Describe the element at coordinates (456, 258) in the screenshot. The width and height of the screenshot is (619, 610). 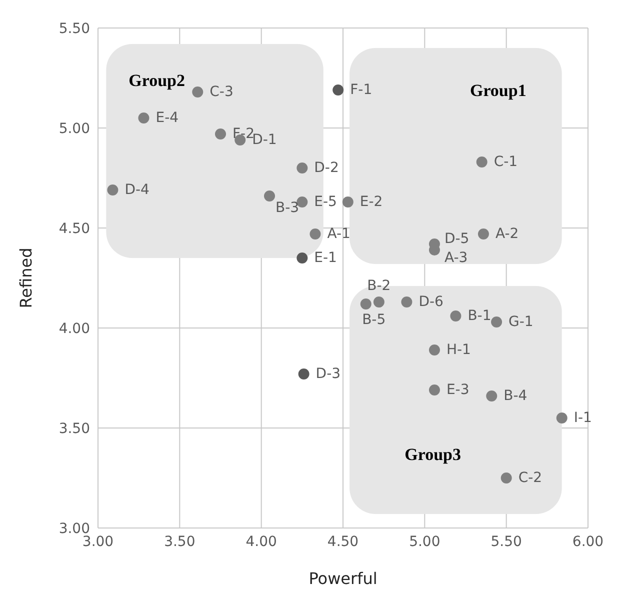
I see `data-label: A-3` at that location.